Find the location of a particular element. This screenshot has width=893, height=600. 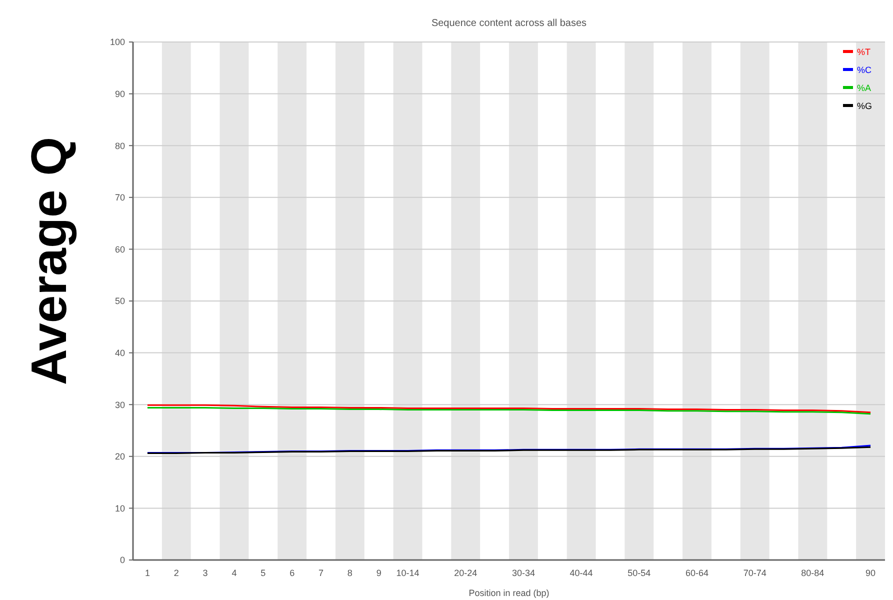

x-tick-label: 9 is located at coordinates (379, 573).